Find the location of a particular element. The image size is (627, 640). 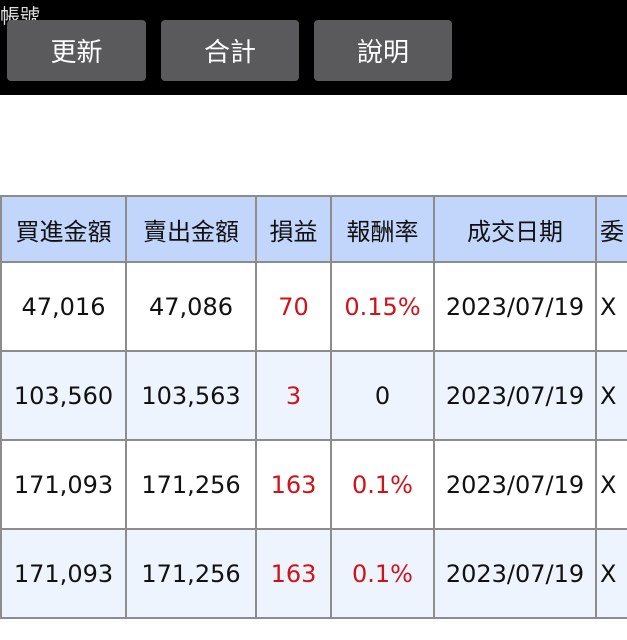

col-trade-date: 成交日期 is located at coordinates (515, 229).